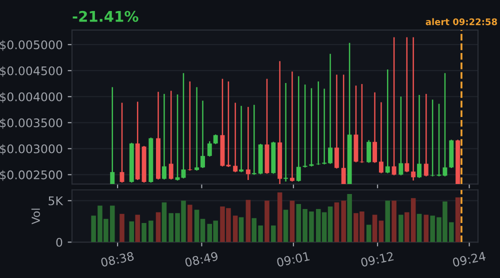  What do you see at coordinates (31, 45) in the screenshot?
I see `y-tick-label: $0.005000` at bounding box center [31, 45].